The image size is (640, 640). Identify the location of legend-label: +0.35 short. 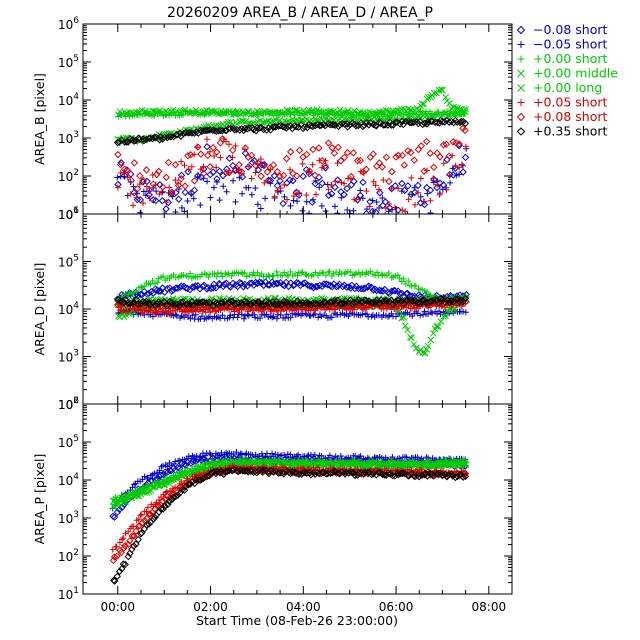
(570, 131).